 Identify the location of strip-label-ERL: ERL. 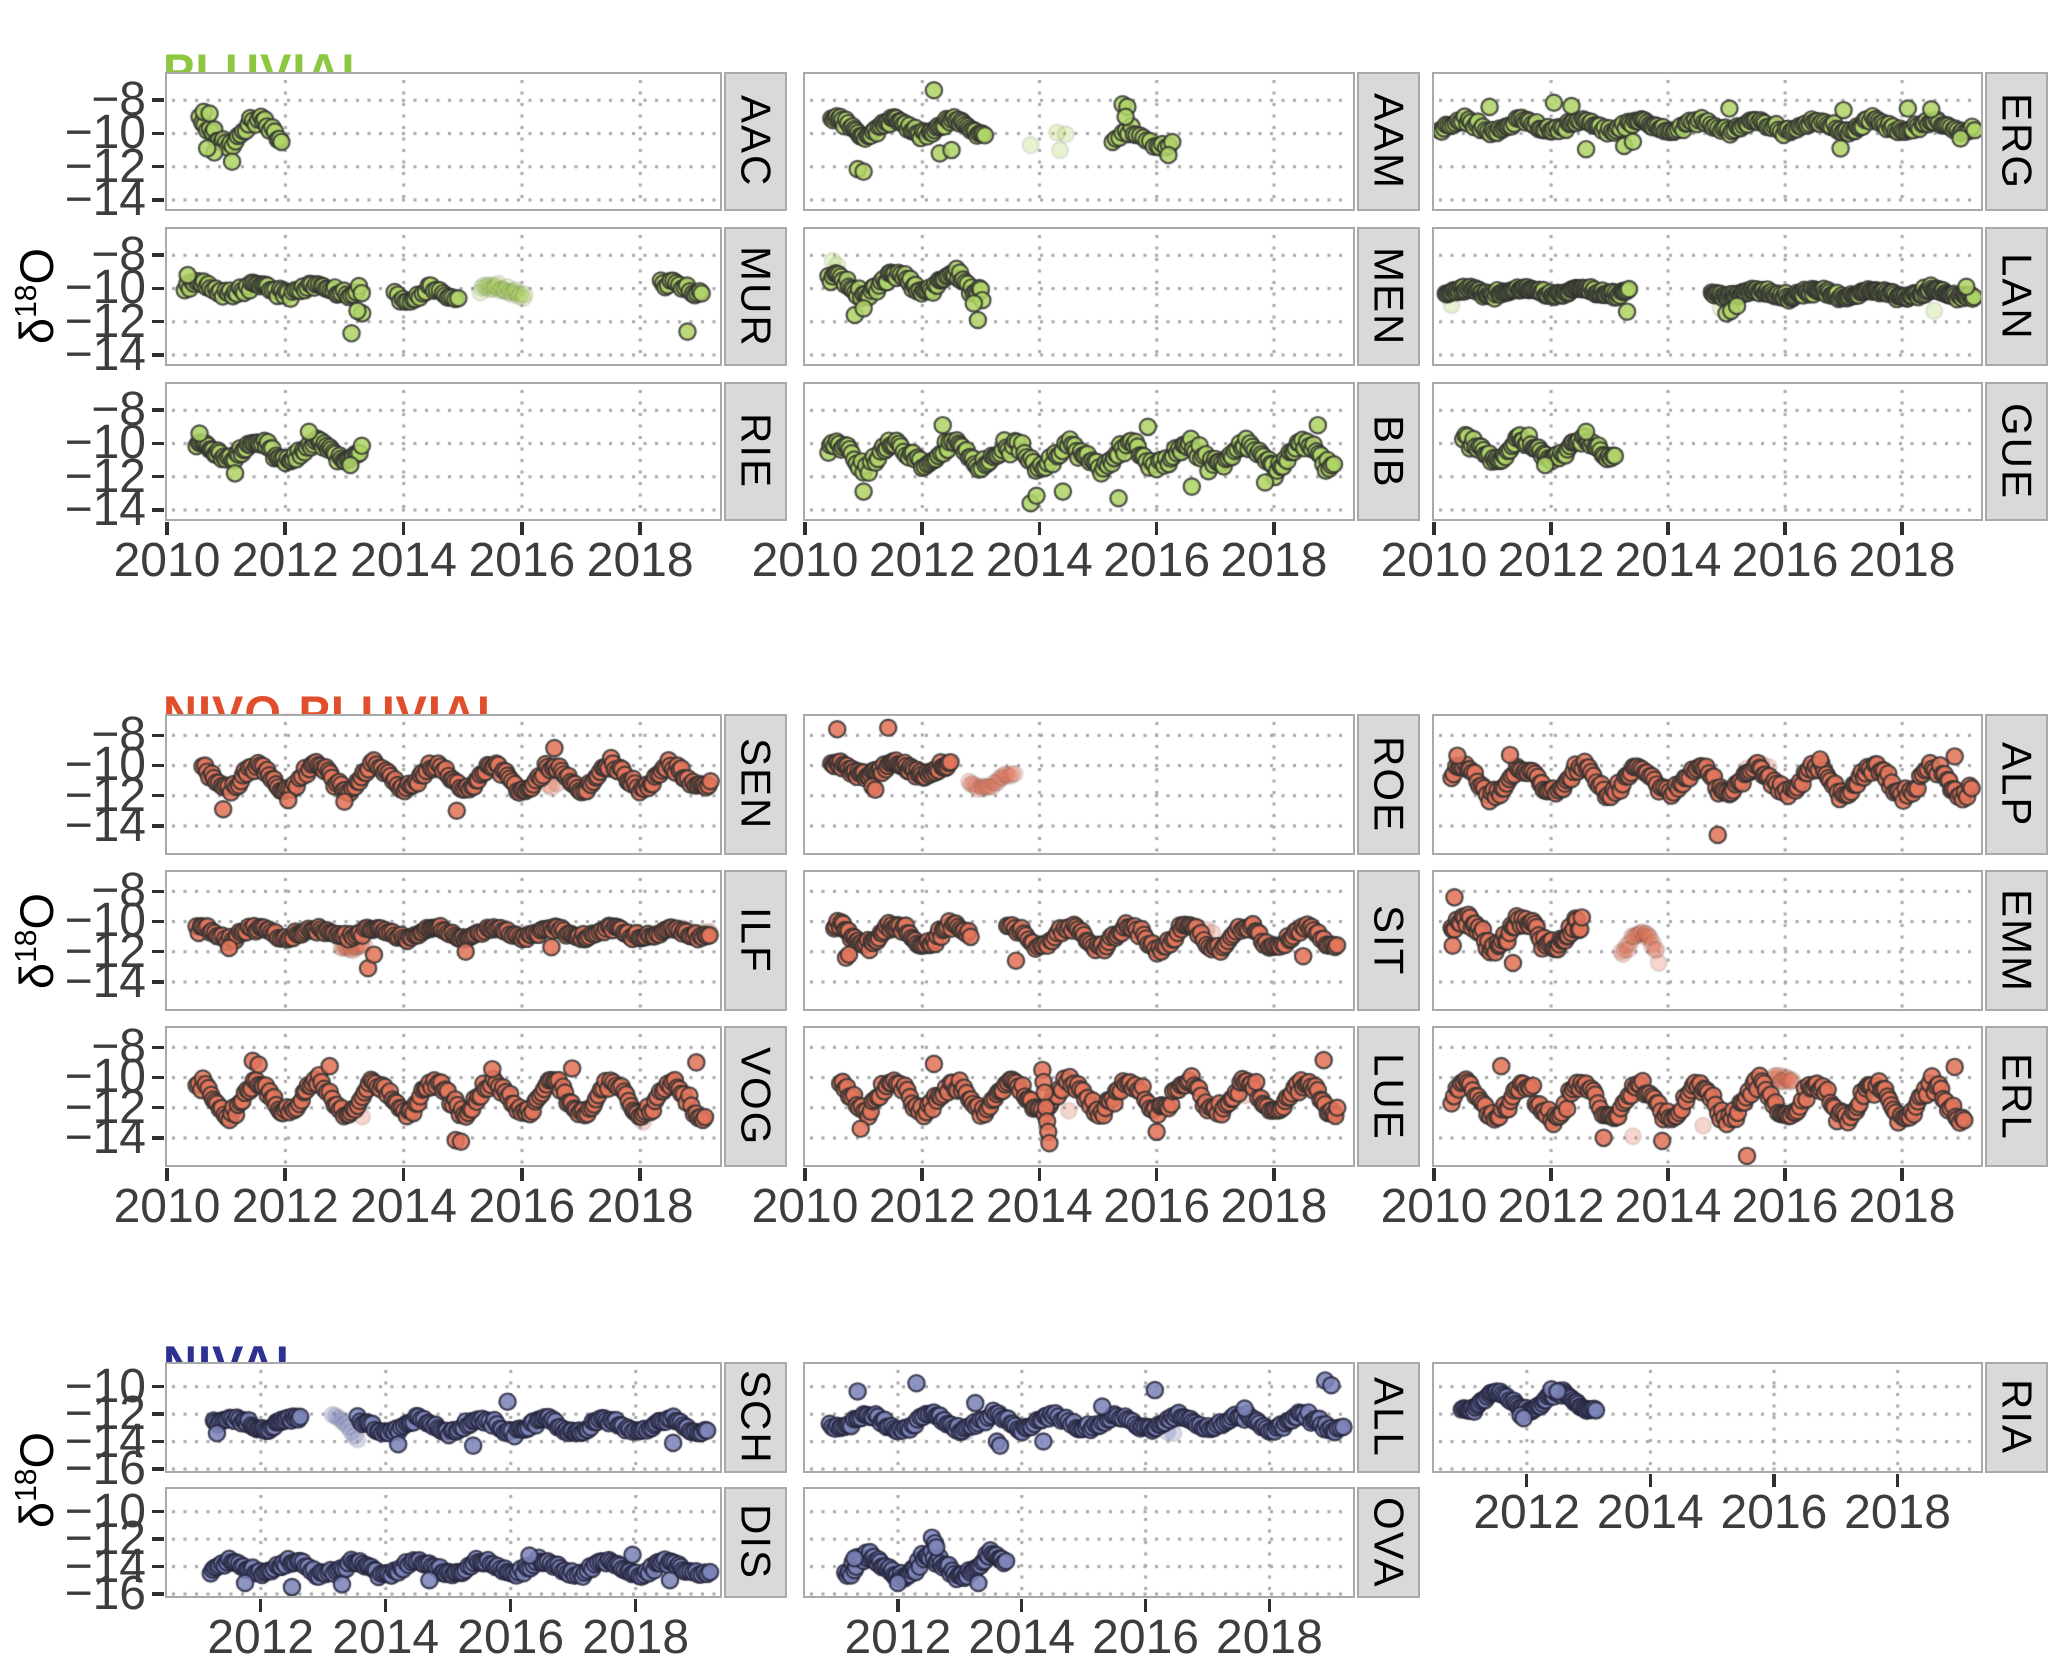
(2016, 1096).